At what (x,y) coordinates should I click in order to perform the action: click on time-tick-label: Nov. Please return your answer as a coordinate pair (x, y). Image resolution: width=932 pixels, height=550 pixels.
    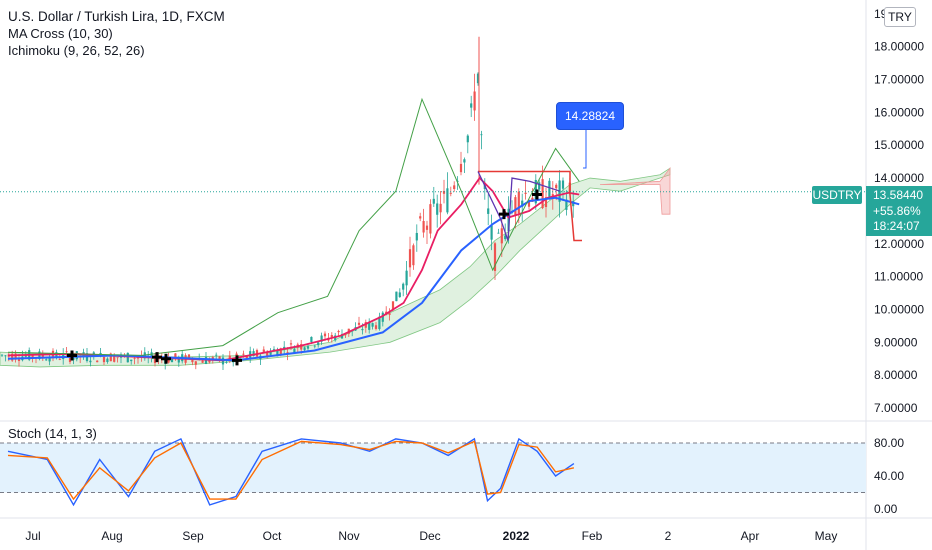
    Looking at the image, I should click on (348, 536).